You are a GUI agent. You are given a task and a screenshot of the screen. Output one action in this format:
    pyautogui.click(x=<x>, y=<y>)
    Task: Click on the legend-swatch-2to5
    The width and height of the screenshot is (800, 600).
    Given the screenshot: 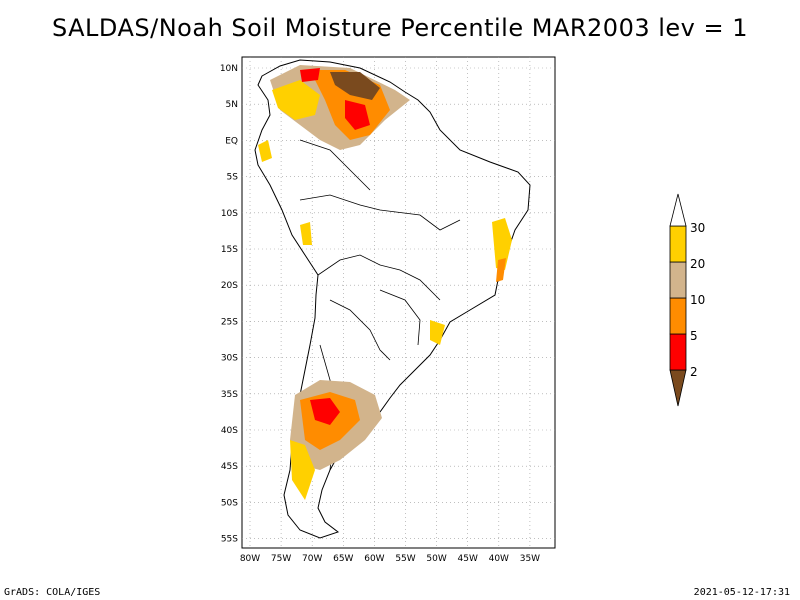 What is the action you would take?
    pyautogui.click(x=678, y=352)
    